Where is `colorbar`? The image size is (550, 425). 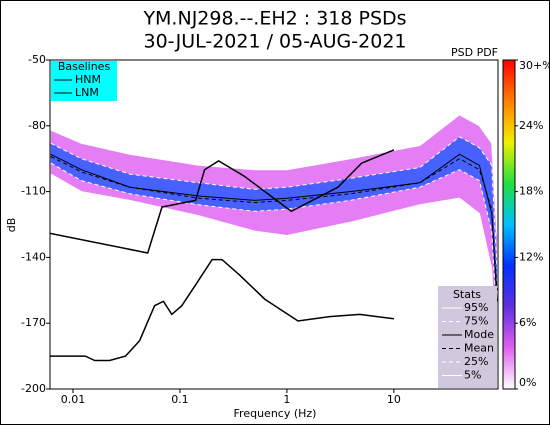 colorbar is located at coordinates (509, 224).